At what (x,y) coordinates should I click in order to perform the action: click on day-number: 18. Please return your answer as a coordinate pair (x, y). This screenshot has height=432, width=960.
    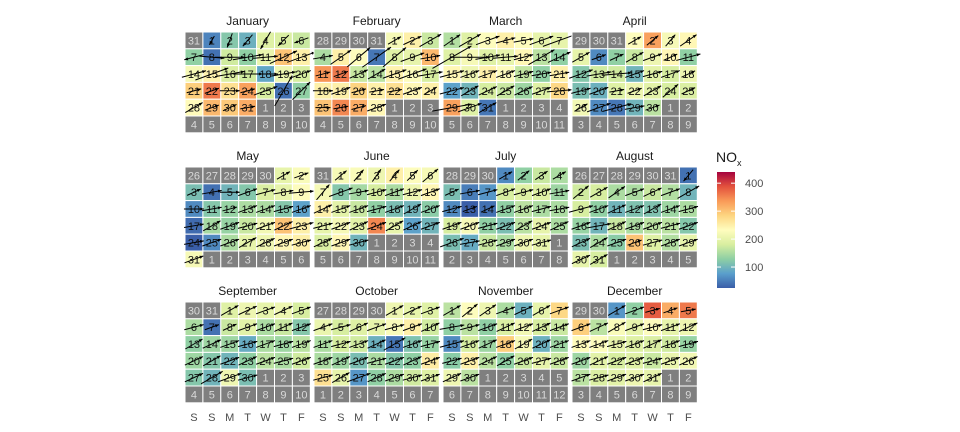
    Looking at the image, I should click on (670, 345).